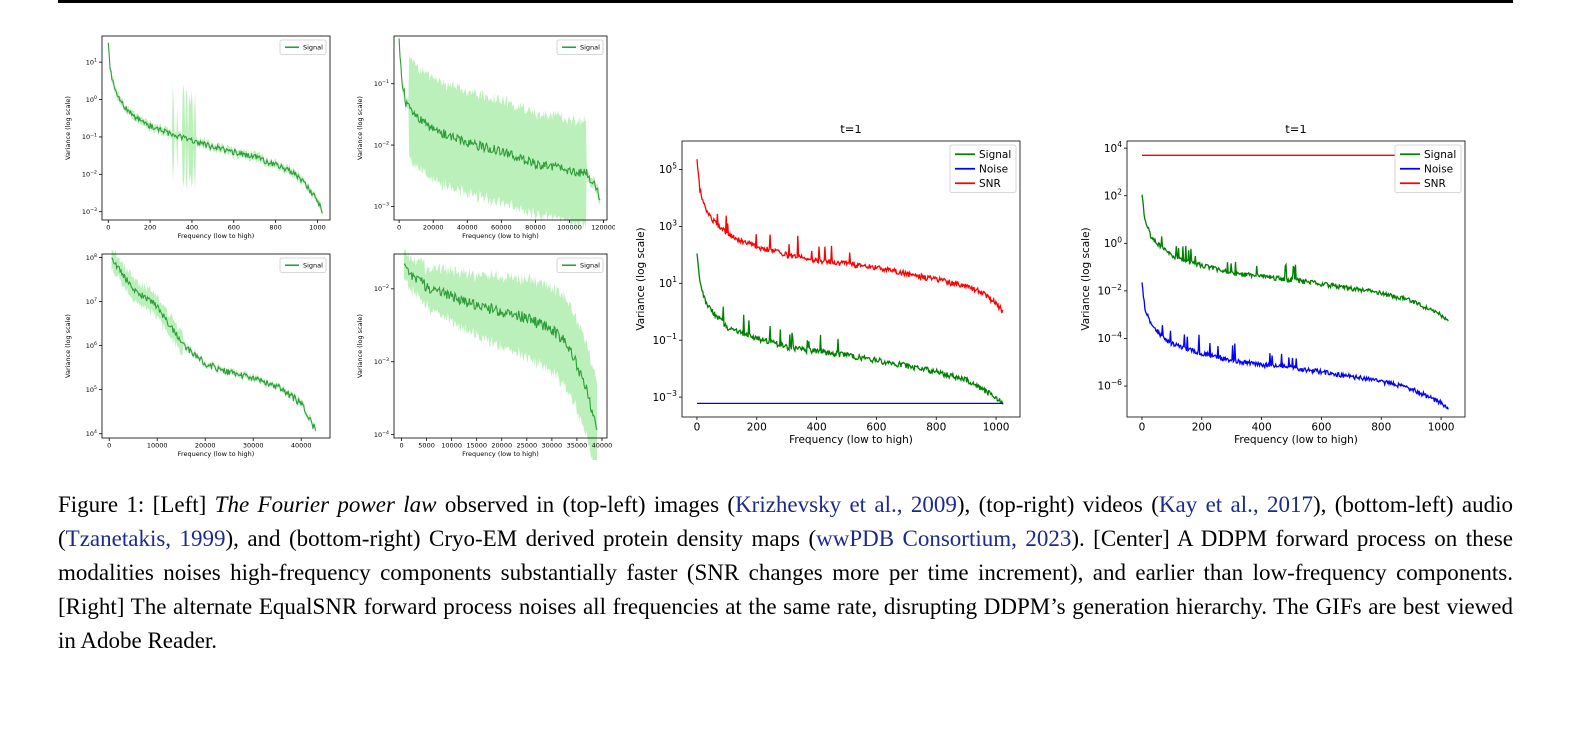 This screenshot has width=1571, height=732. What do you see at coordinates (325, 504) in the screenshot?
I see `caption-emphasis: The Fourier power law` at bounding box center [325, 504].